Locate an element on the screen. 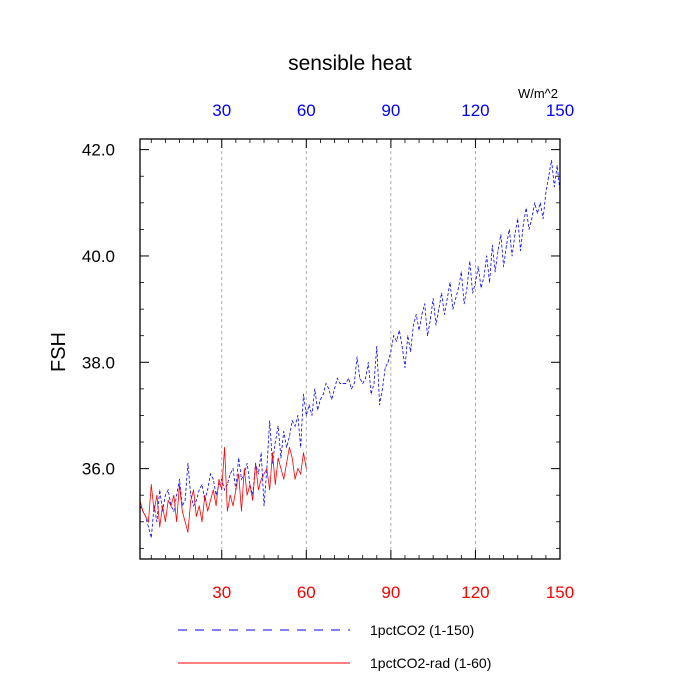 The image size is (700, 700). y-tick-label: 36.0 is located at coordinates (98, 469).